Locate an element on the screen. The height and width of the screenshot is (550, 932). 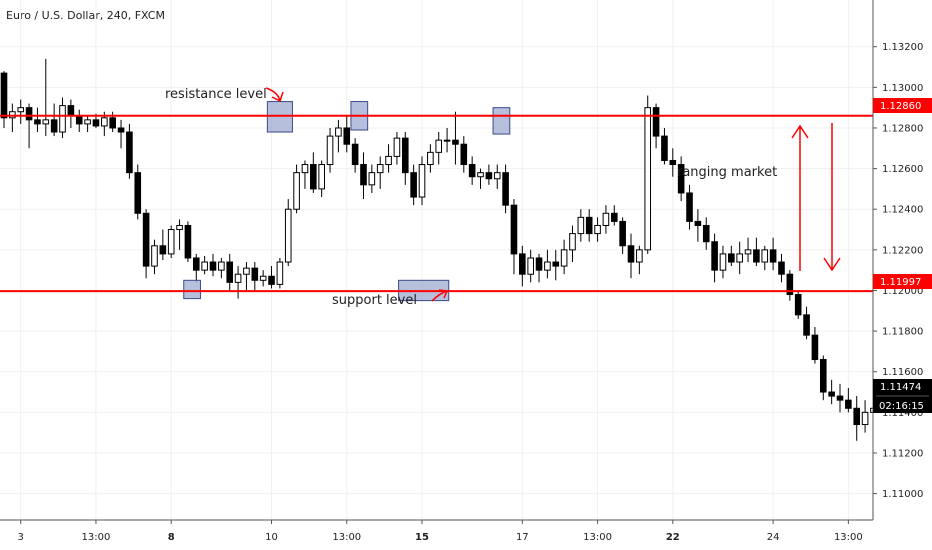
chart-title: Euro / U.S. Dollar, 240, FXCM is located at coordinates (85, 15).